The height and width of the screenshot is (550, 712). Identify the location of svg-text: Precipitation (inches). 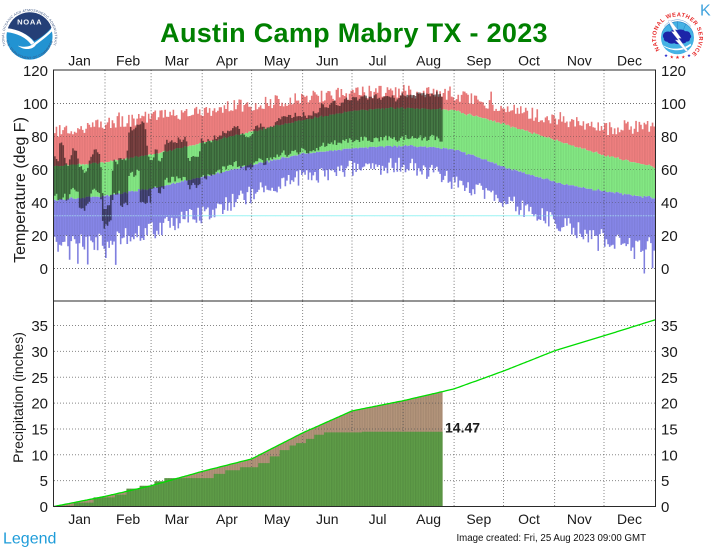
(18, 397).